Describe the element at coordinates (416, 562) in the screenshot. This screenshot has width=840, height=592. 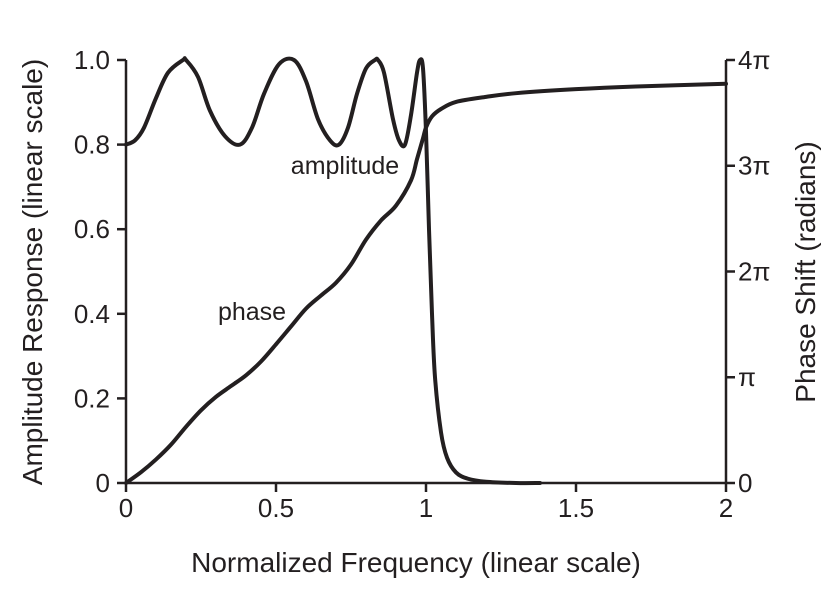
I see `x-axis-title: Normalized Frequency (linear scale)` at that location.